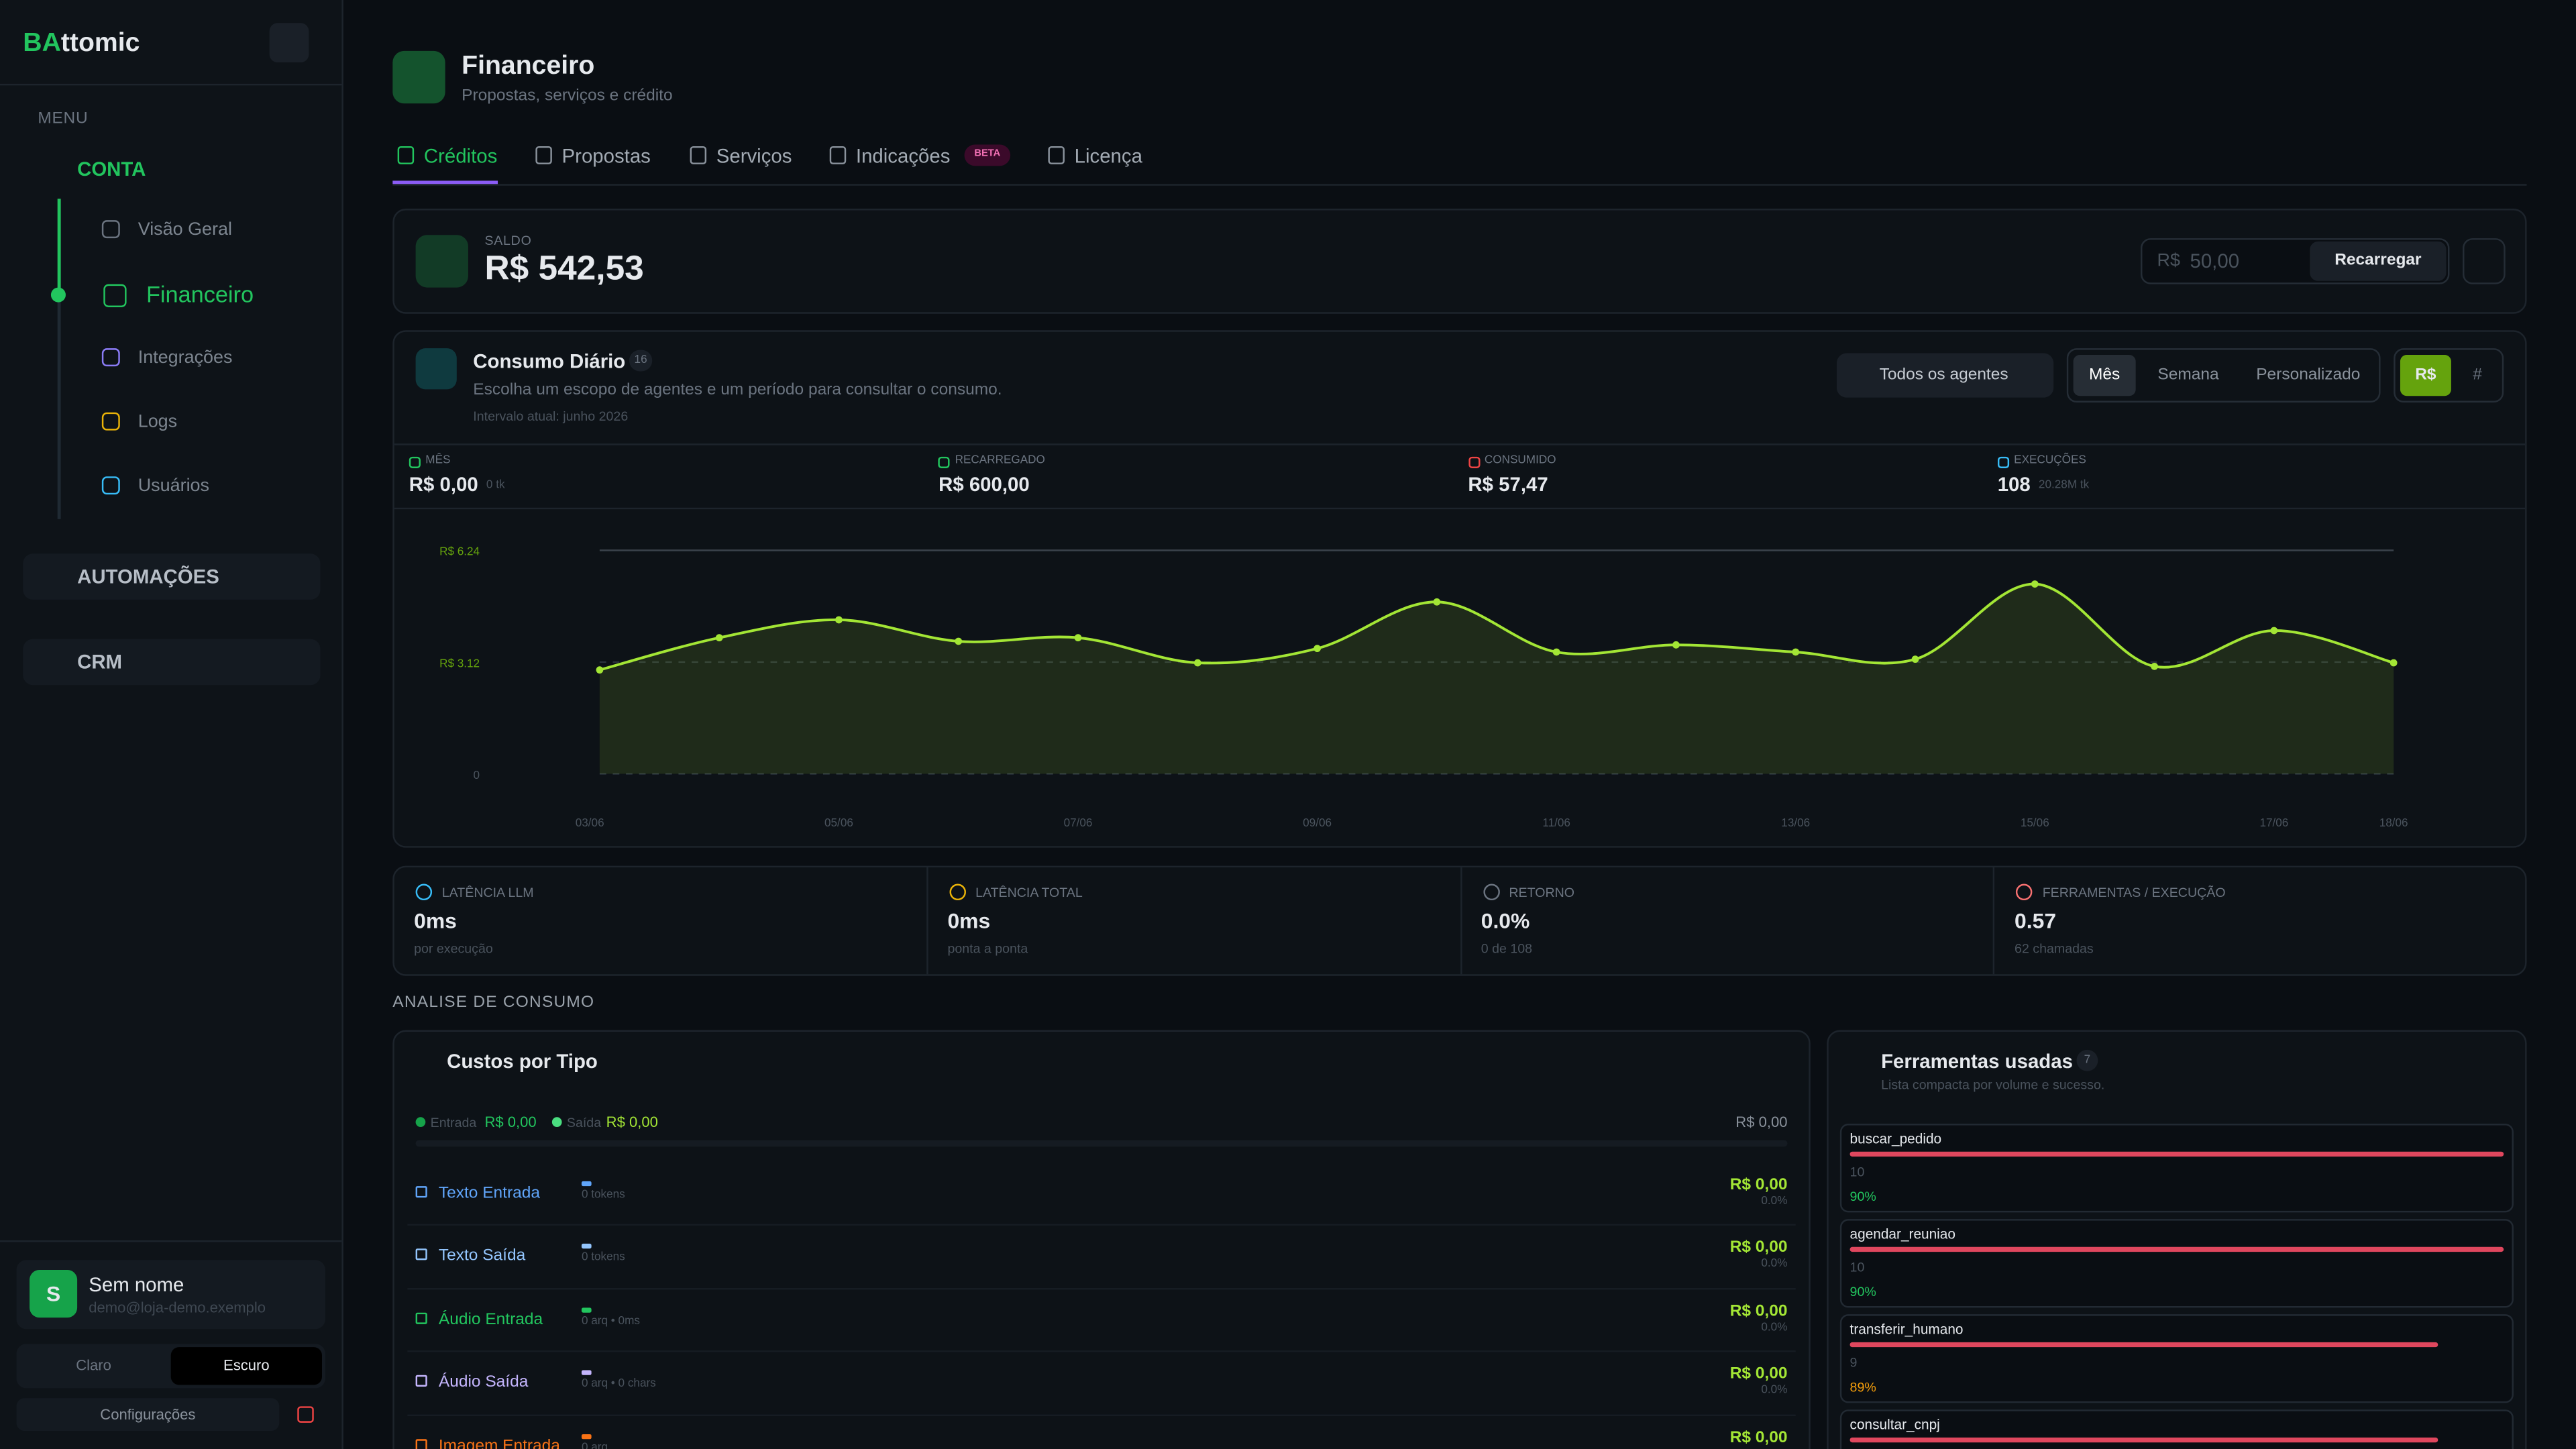 The width and height of the screenshot is (2576, 1449). I want to click on section-header: CONTA, so click(111, 169).